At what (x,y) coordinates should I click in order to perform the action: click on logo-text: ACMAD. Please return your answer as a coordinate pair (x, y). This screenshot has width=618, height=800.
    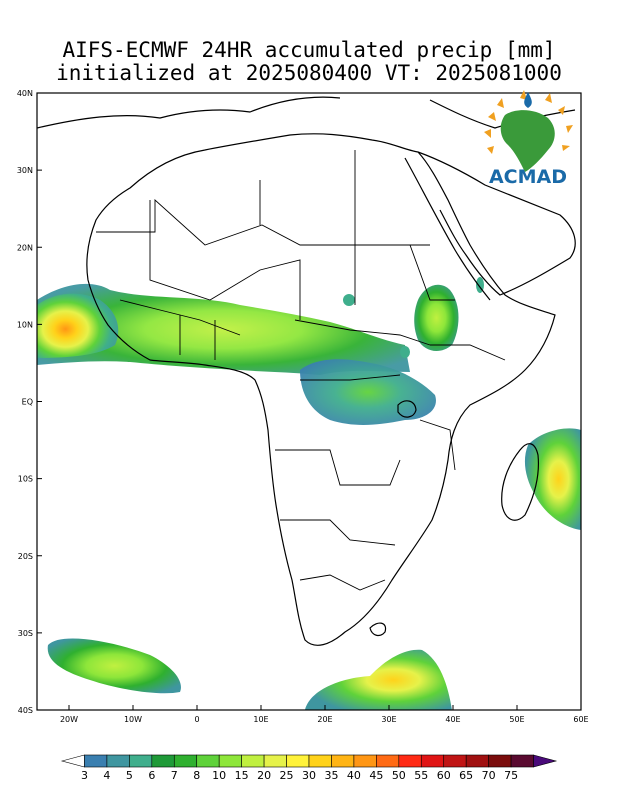
    Looking at the image, I should click on (528, 177).